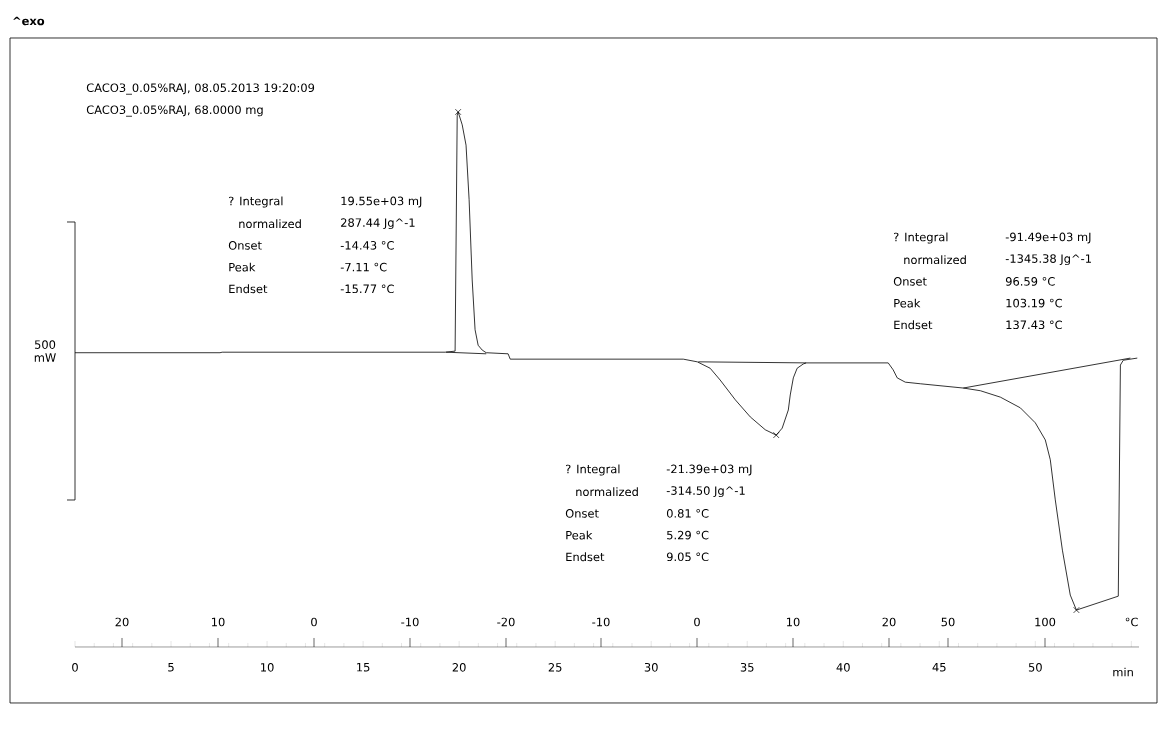  What do you see at coordinates (367, 245) in the screenshot?
I see `annotation: -14.43 °C` at bounding box center [367, 245].